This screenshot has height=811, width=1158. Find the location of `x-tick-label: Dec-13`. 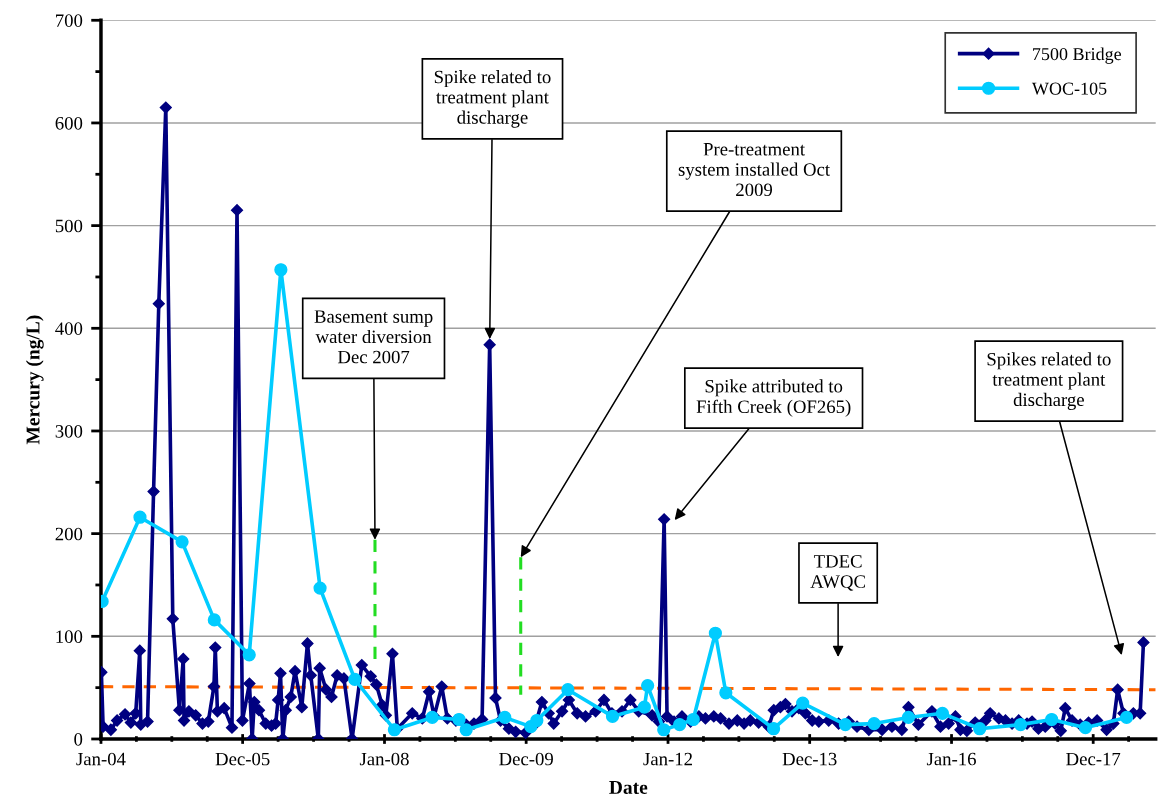

x-tick-label: Dec-13 is located at coordinates (809, 759).